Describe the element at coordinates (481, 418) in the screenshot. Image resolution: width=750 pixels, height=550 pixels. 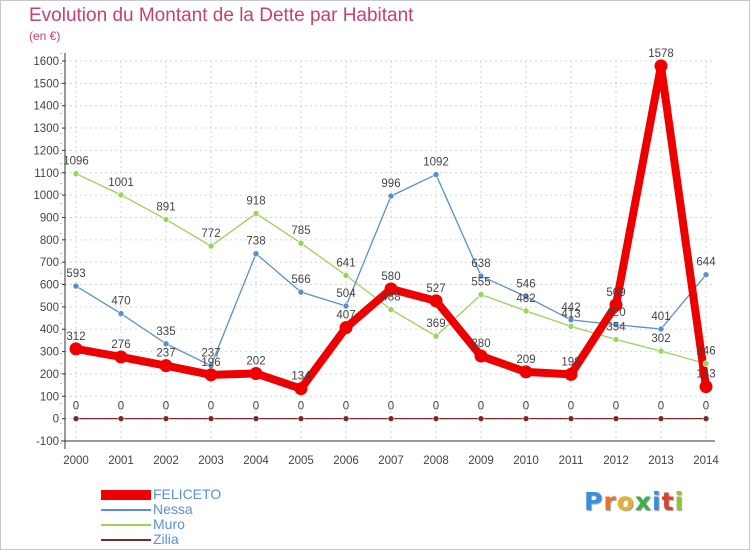
I see `data-point-zilia-2009` at that location.